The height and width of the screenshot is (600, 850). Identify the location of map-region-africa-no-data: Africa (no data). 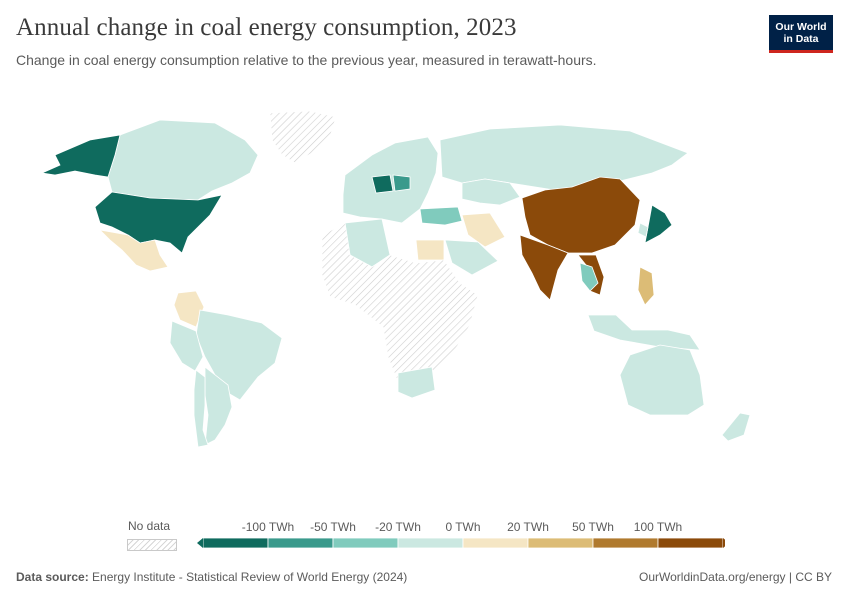
(400, 305).